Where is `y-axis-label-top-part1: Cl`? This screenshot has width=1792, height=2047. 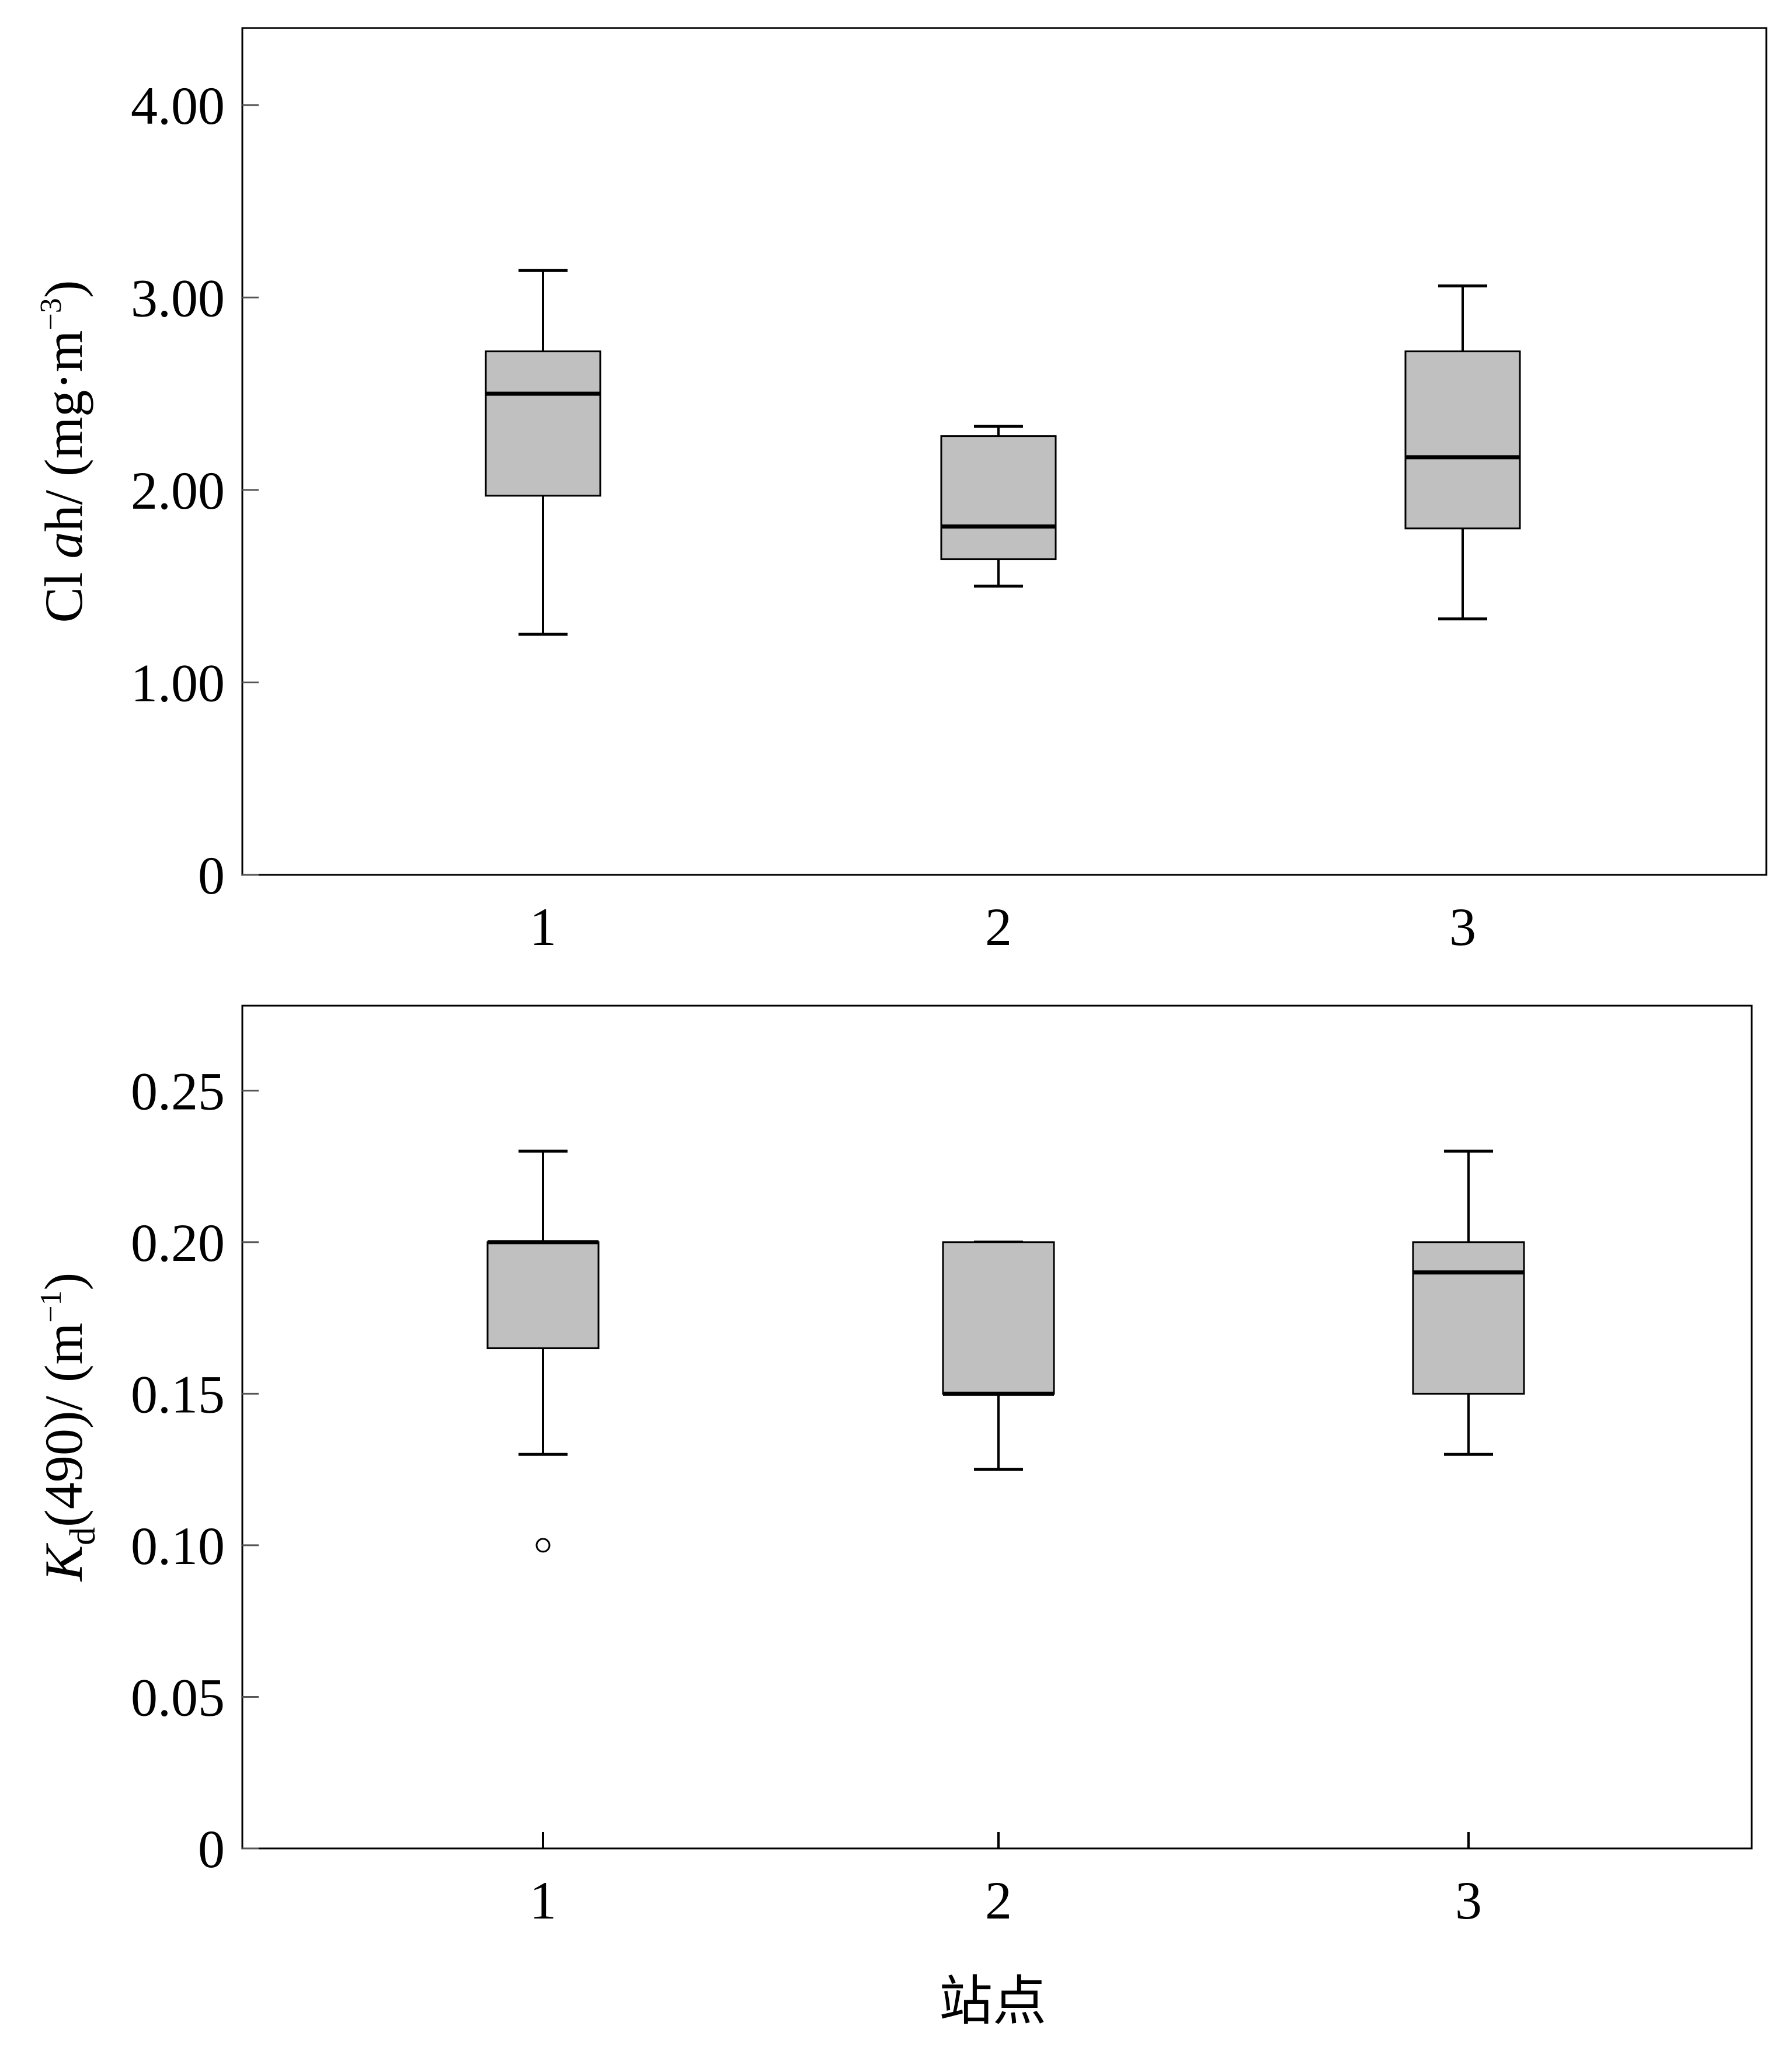 y-axis-label-top-part1: Cl is located at coordinates (63, 591).